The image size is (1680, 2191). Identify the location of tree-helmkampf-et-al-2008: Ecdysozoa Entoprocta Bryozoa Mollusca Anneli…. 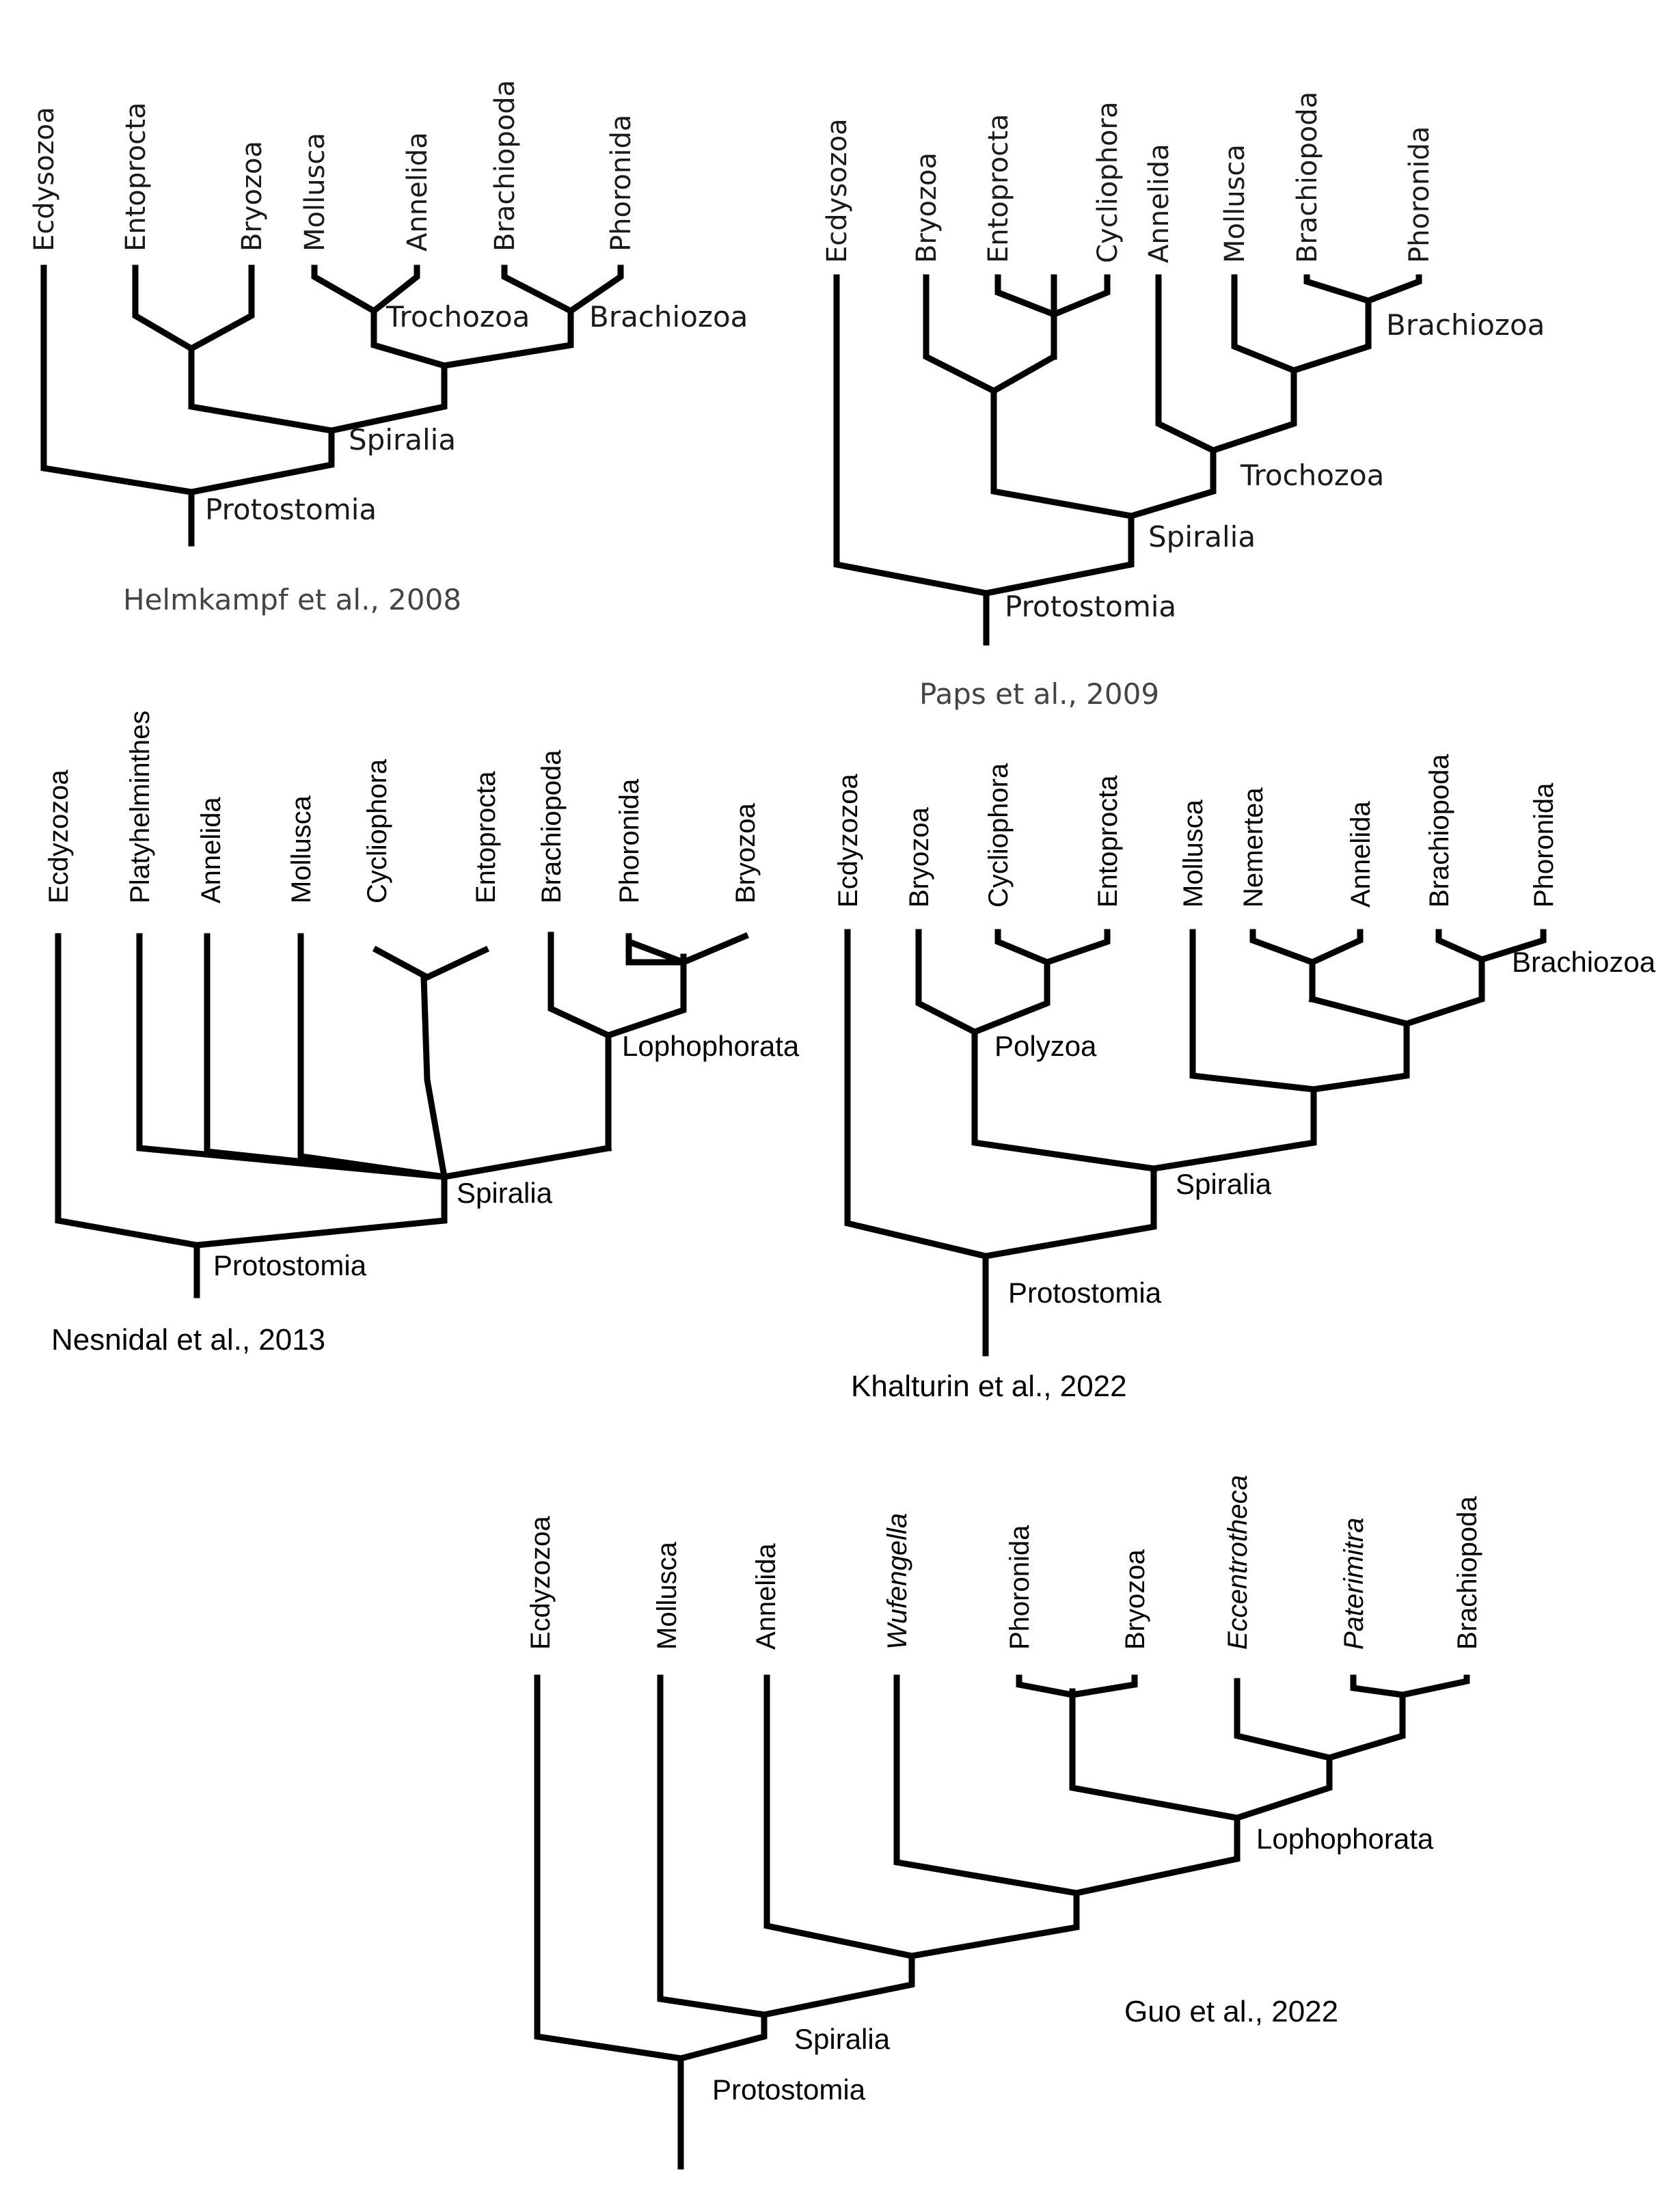
(388, 348).